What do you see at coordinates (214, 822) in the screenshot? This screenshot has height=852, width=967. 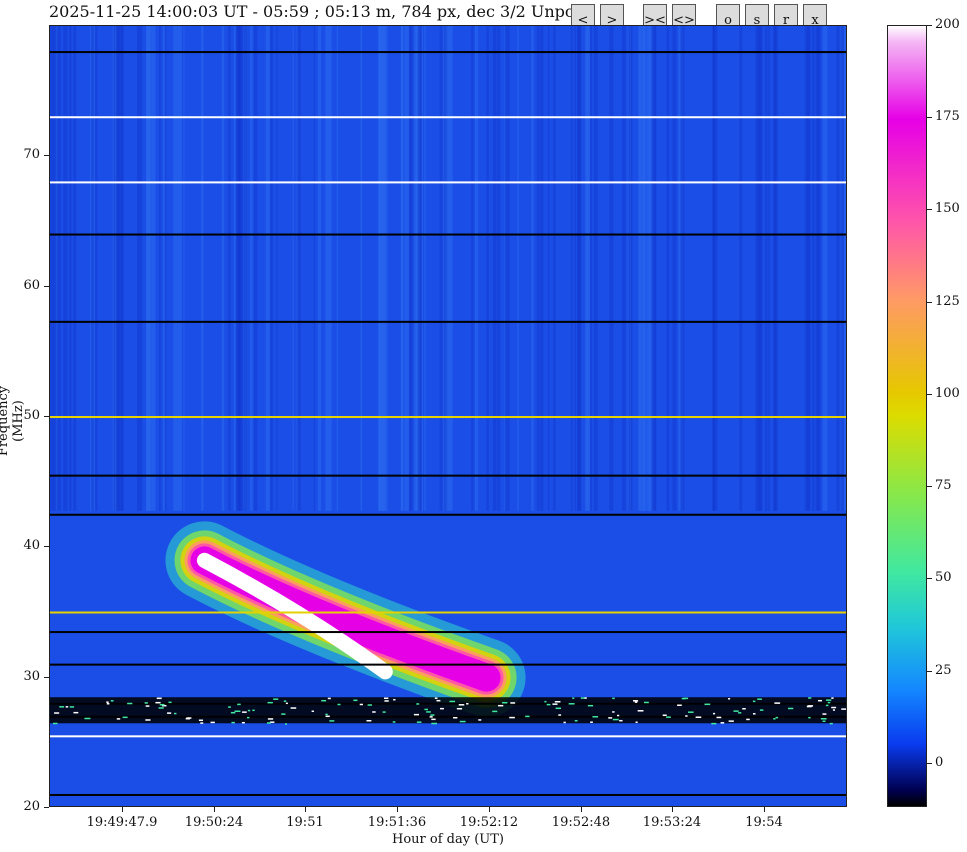 I see `x-tick-label: 19:50:24` at bounding box center [214, 822].